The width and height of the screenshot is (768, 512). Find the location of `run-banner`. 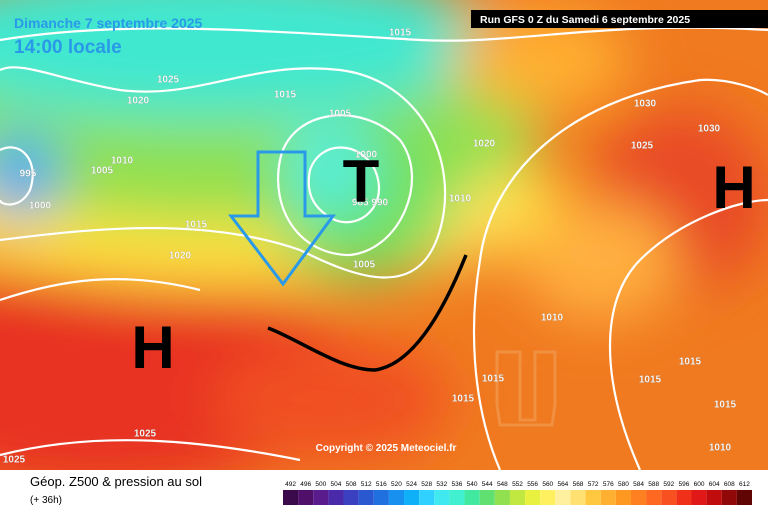

run-banner is located at coordinates (619, 19).